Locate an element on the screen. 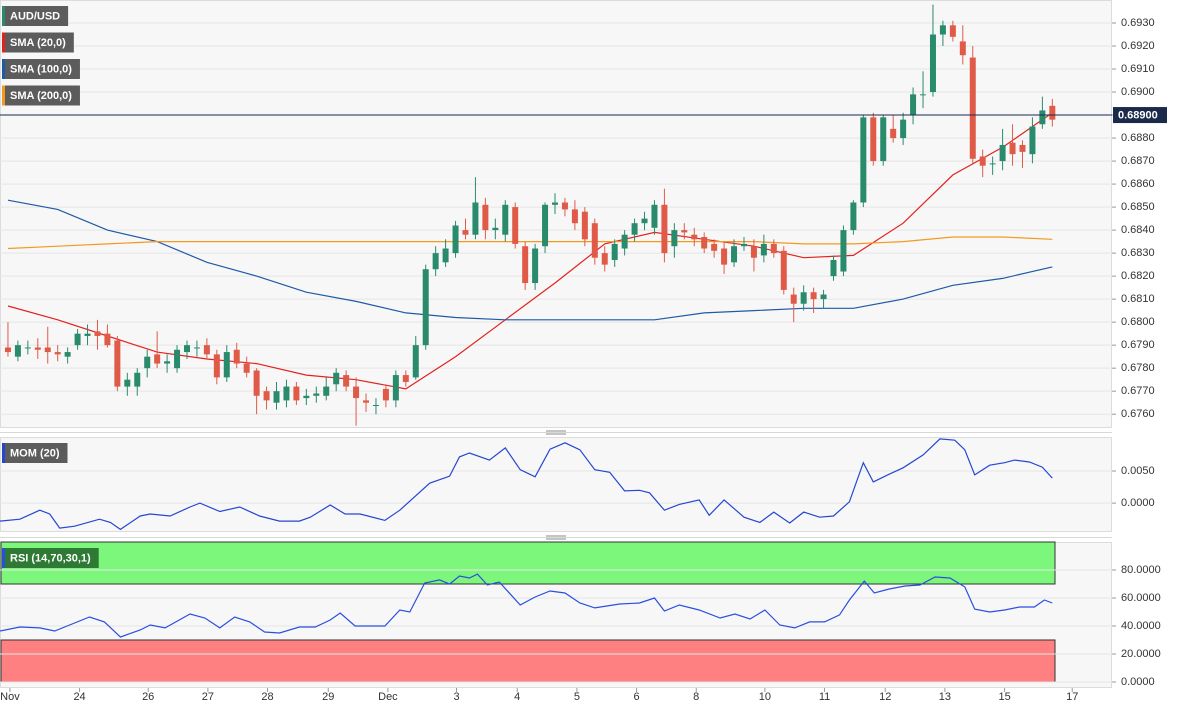 The height and width of the screenshot is (710, 1190). x-tick-label: 26 is located at coordinates (148, 697).